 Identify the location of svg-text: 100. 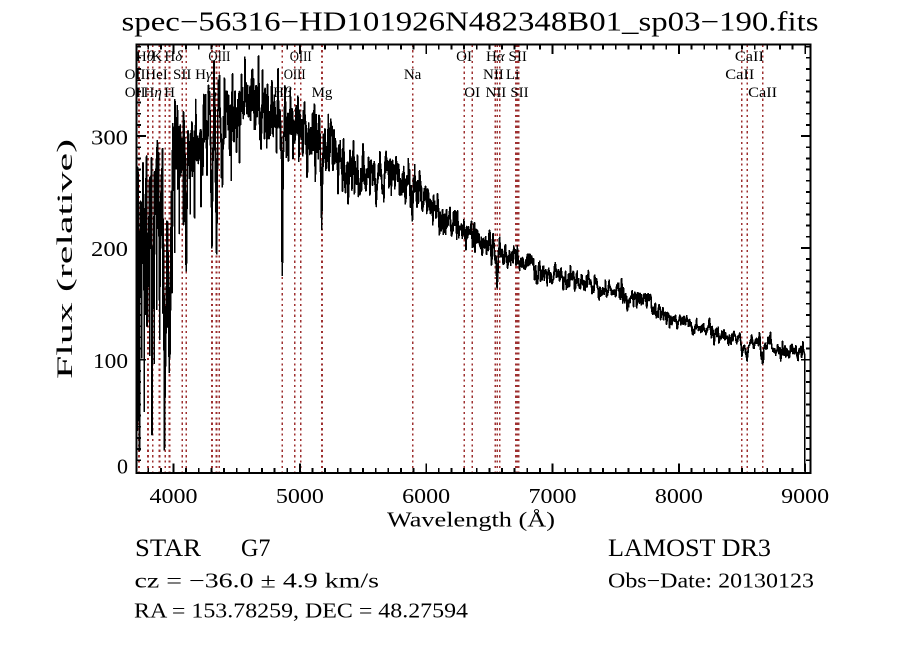
(110, 361).